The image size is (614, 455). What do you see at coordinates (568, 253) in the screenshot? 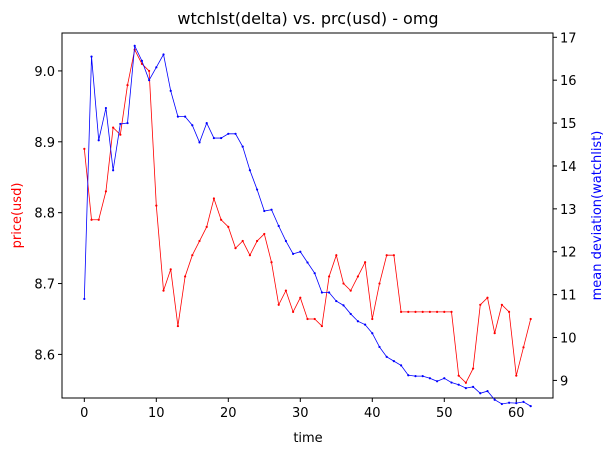
I see `right-tick-label: 12` at bounding box center [568, 253].